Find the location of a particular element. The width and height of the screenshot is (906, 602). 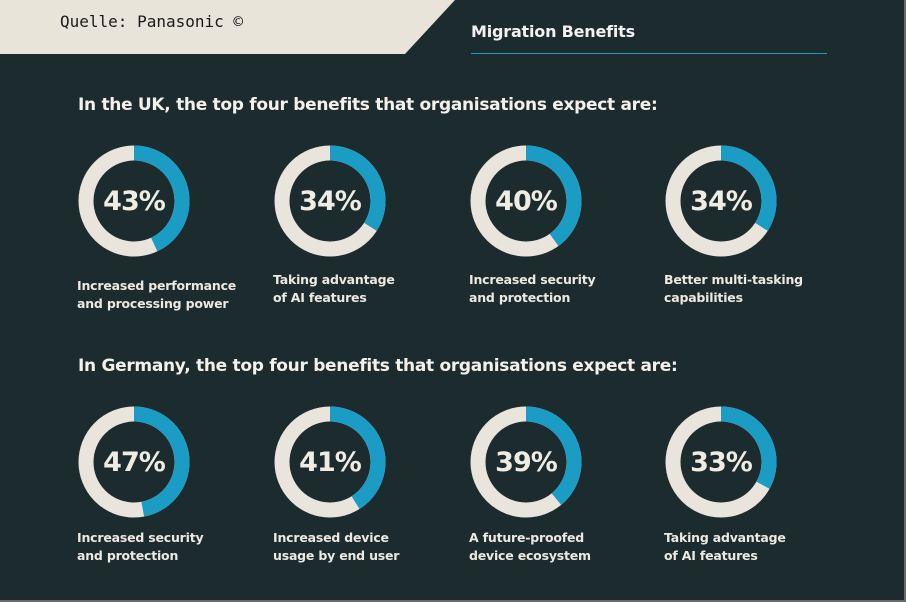

header-rule is located at coordinates (649, 53).